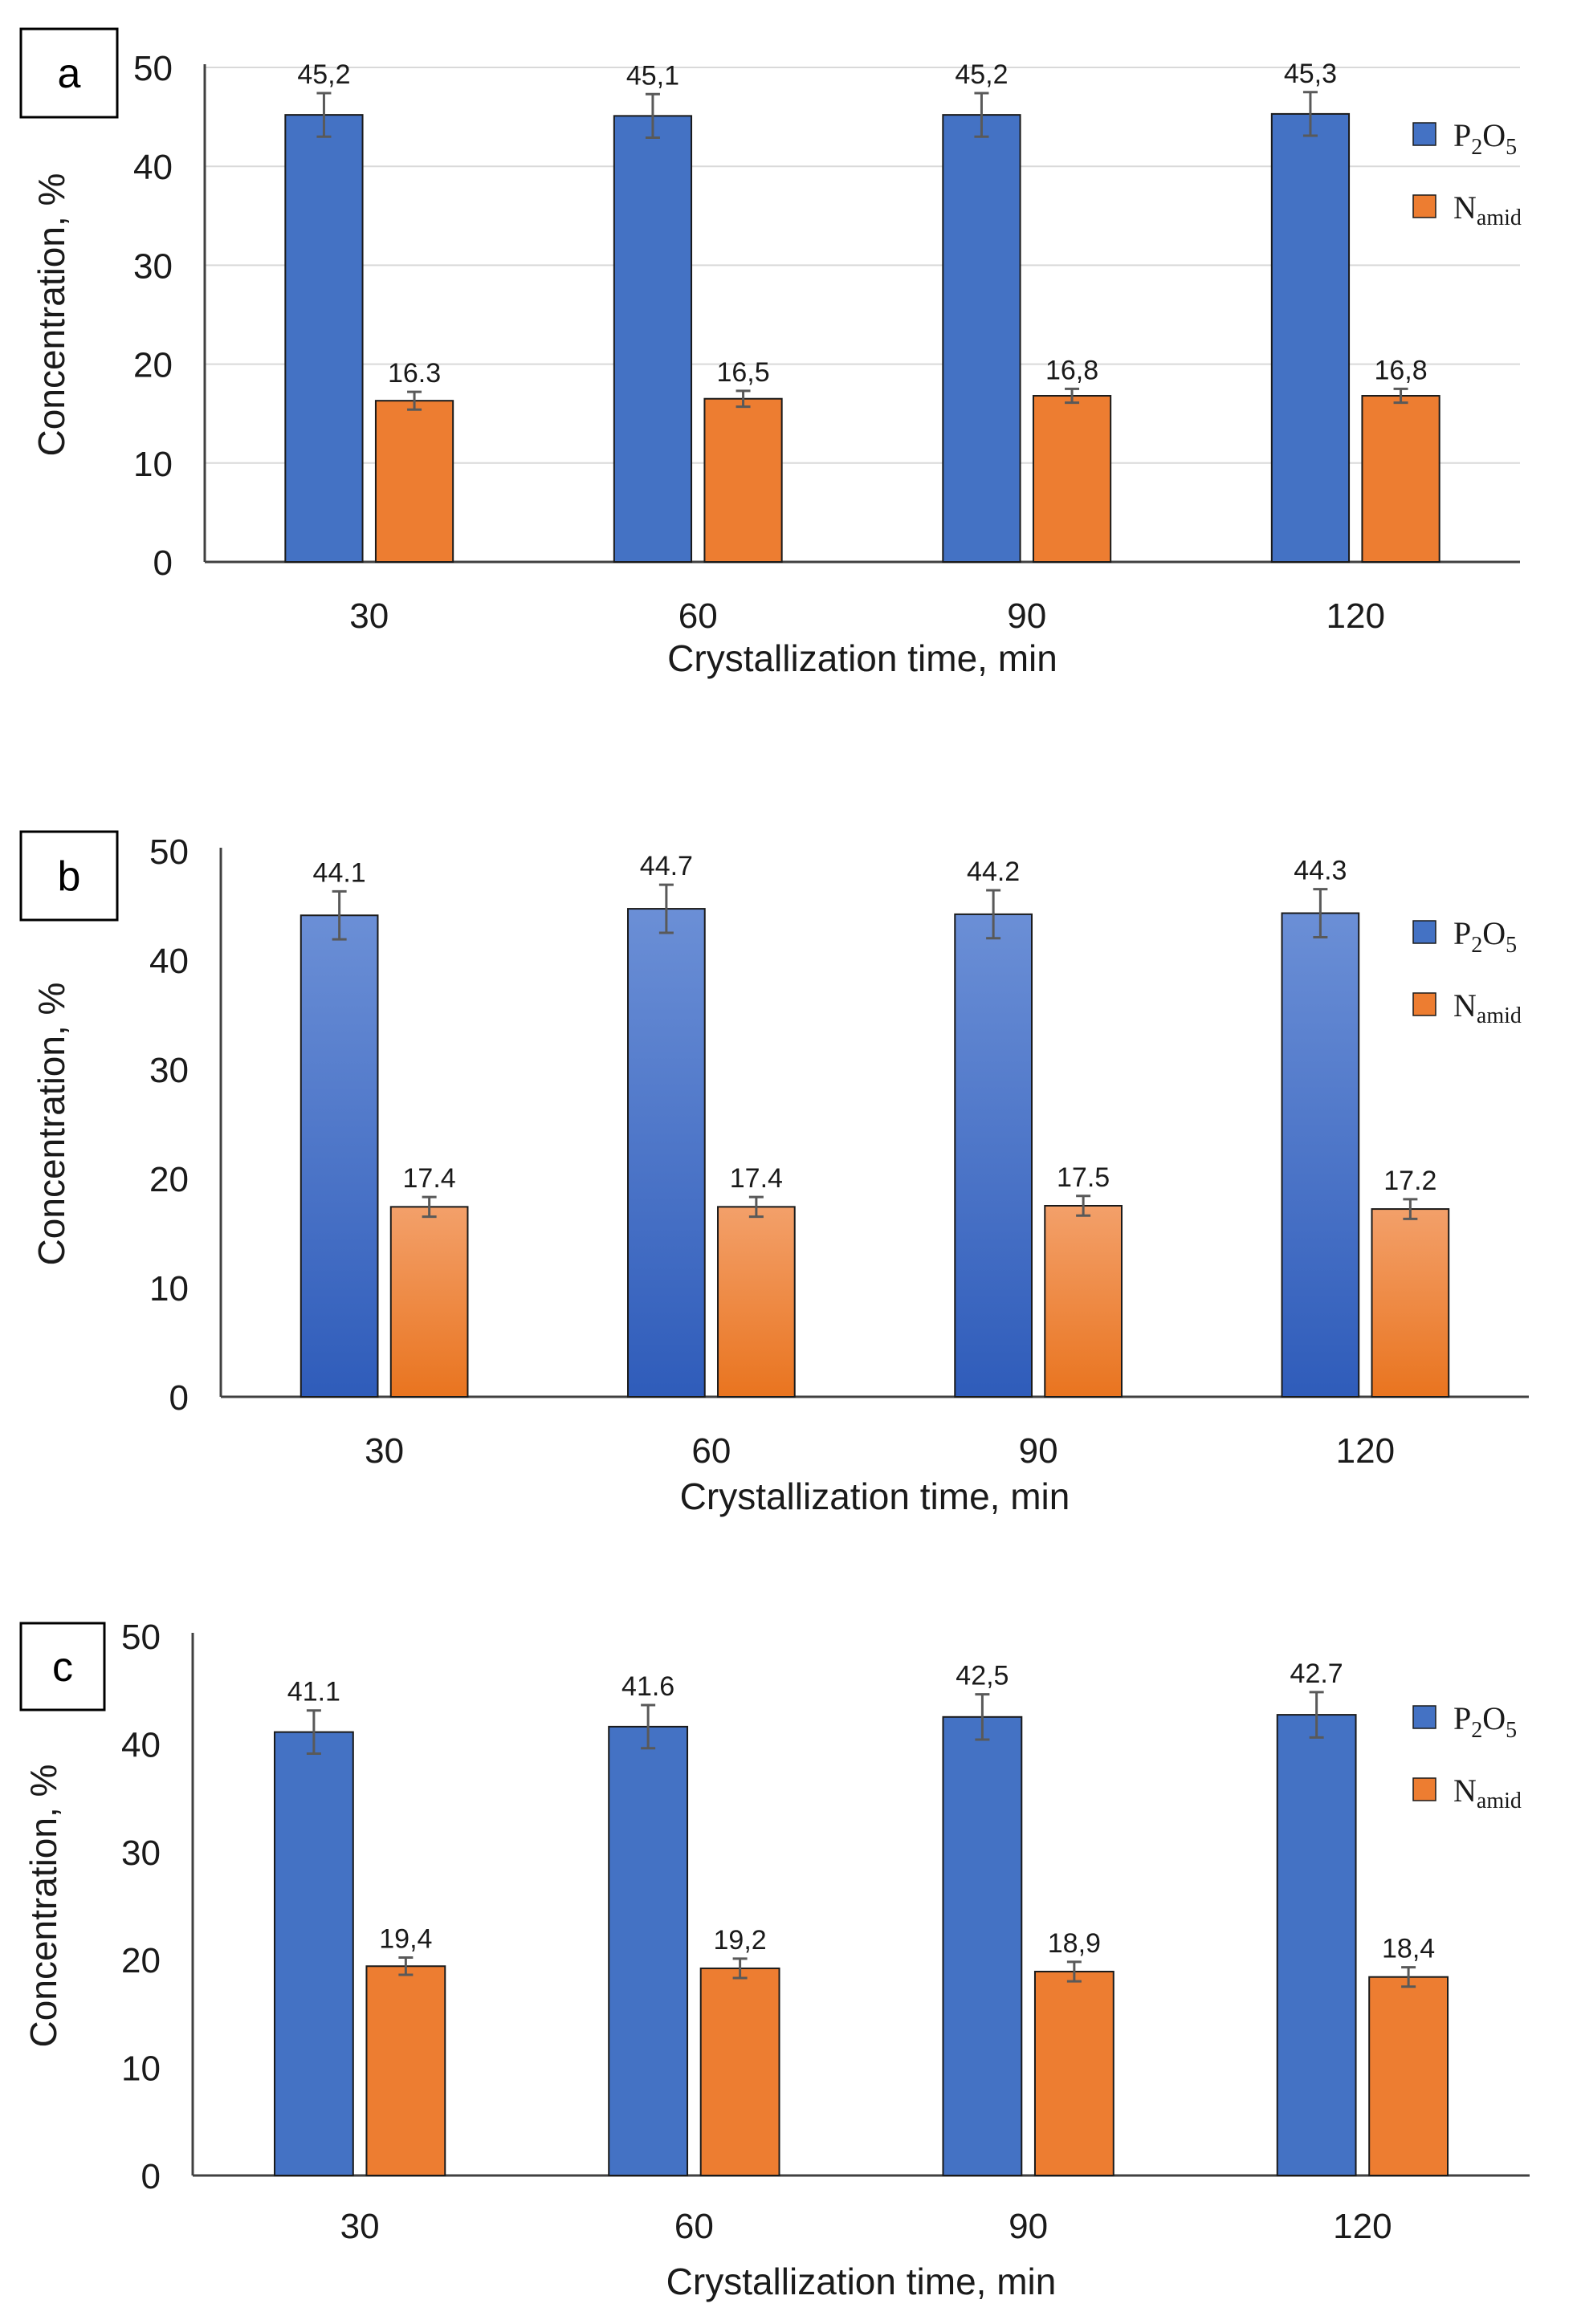 The width and height of the screenshot is (1577, 2324). Describe the element at coordinates (1409, 1181) in the screenshot. I see `data-label: 17.2` at that location.